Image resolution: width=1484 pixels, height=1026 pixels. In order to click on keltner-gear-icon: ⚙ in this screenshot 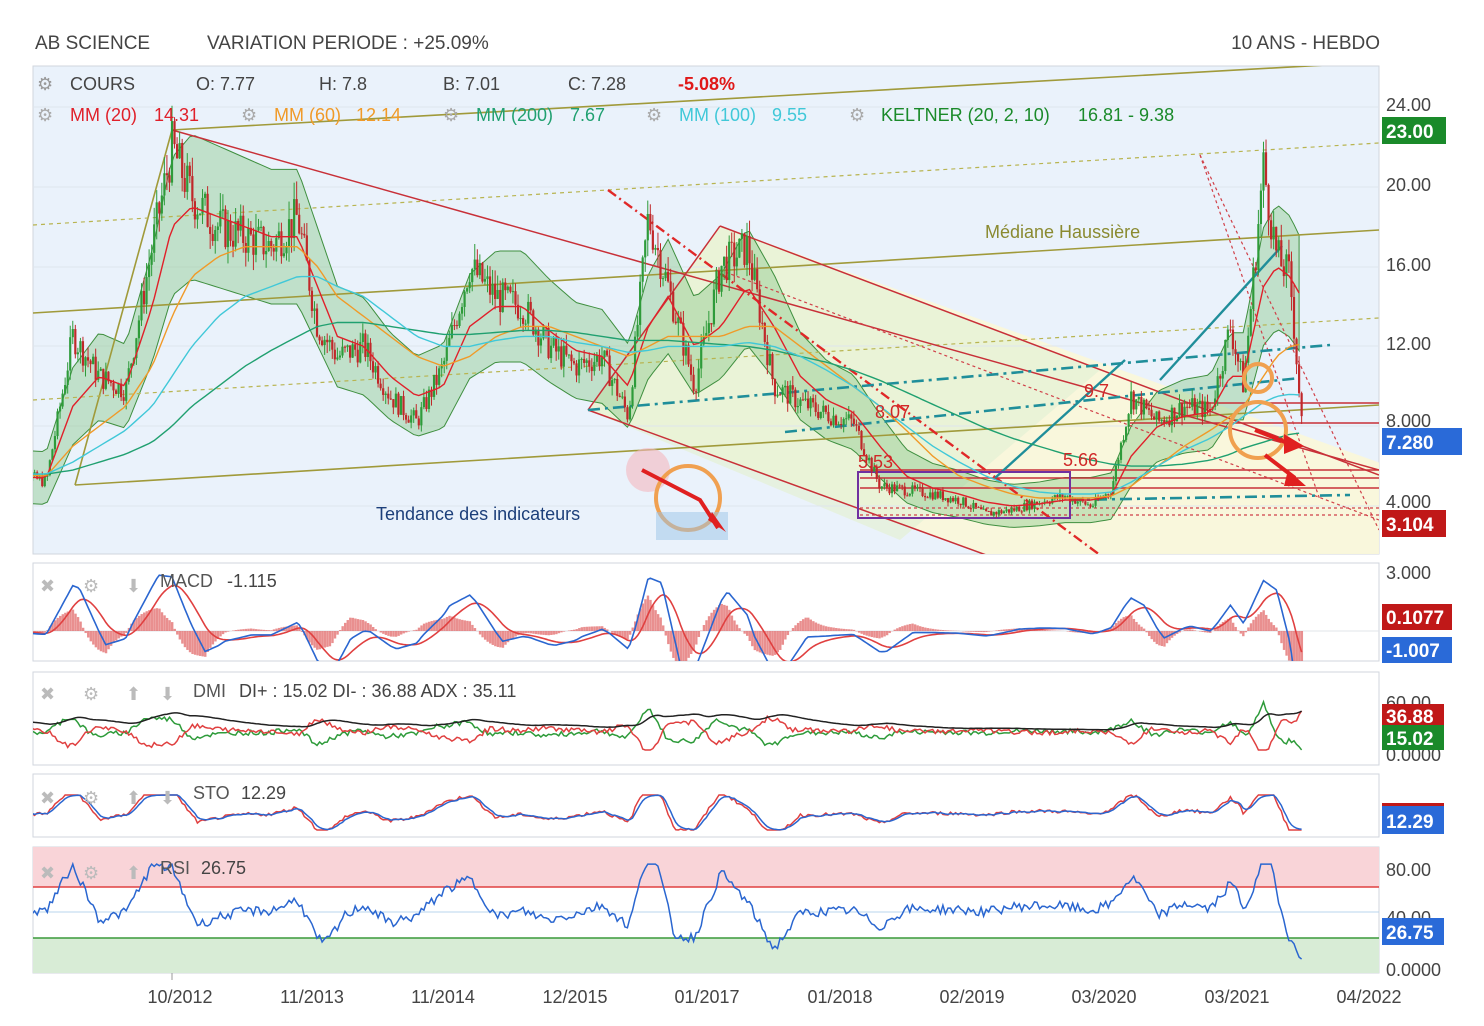, I will do `click(857, 115)`.